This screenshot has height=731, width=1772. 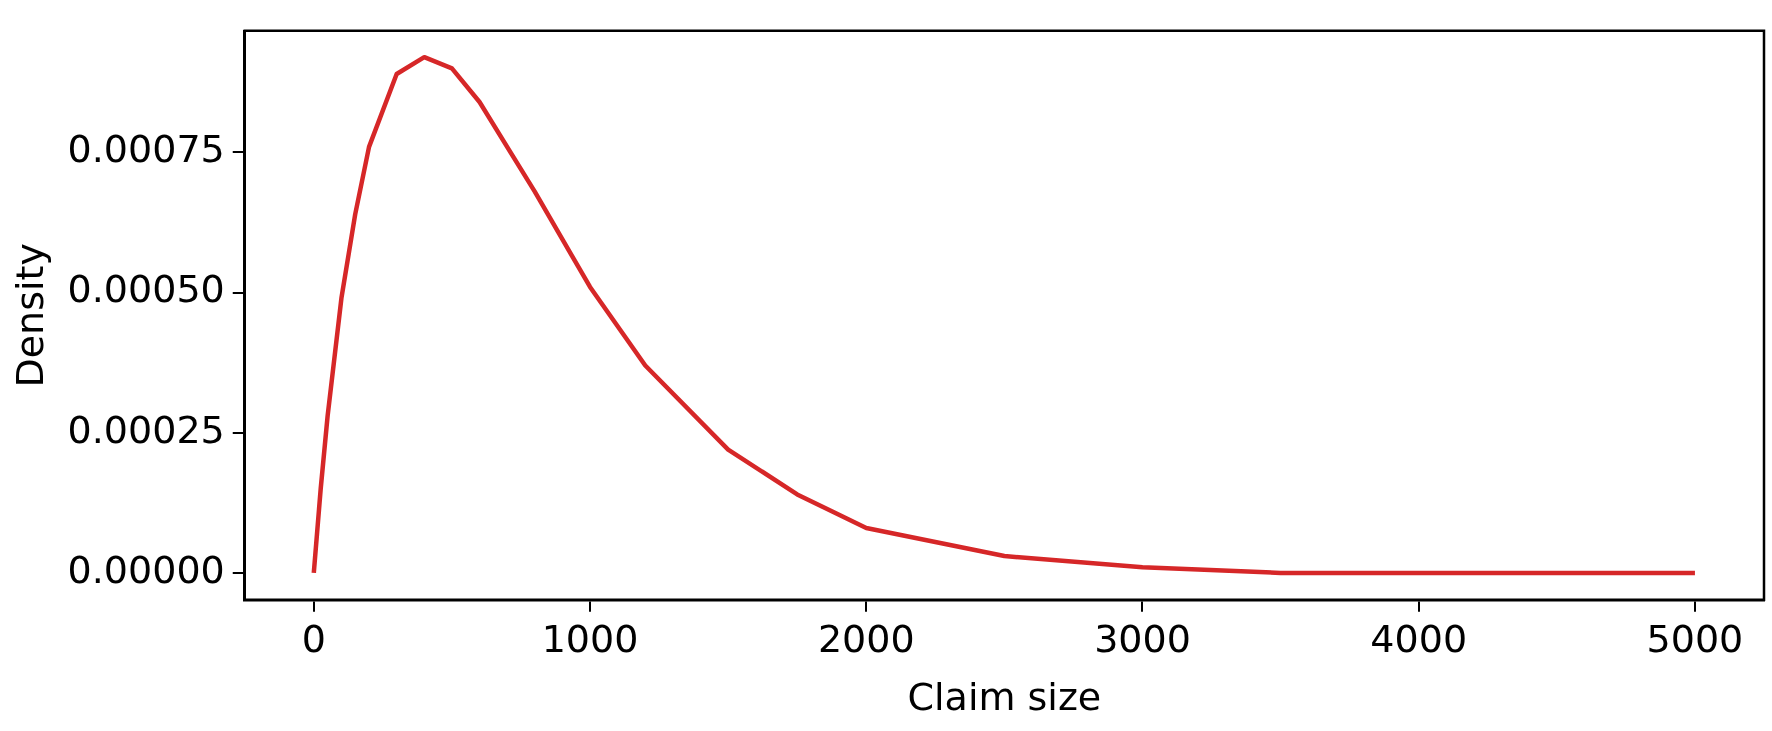 What do you see at coordinates (1142, 639) in the screenshot?
I see `x-tick-label: 3000` at bounding box center [1142, 639].